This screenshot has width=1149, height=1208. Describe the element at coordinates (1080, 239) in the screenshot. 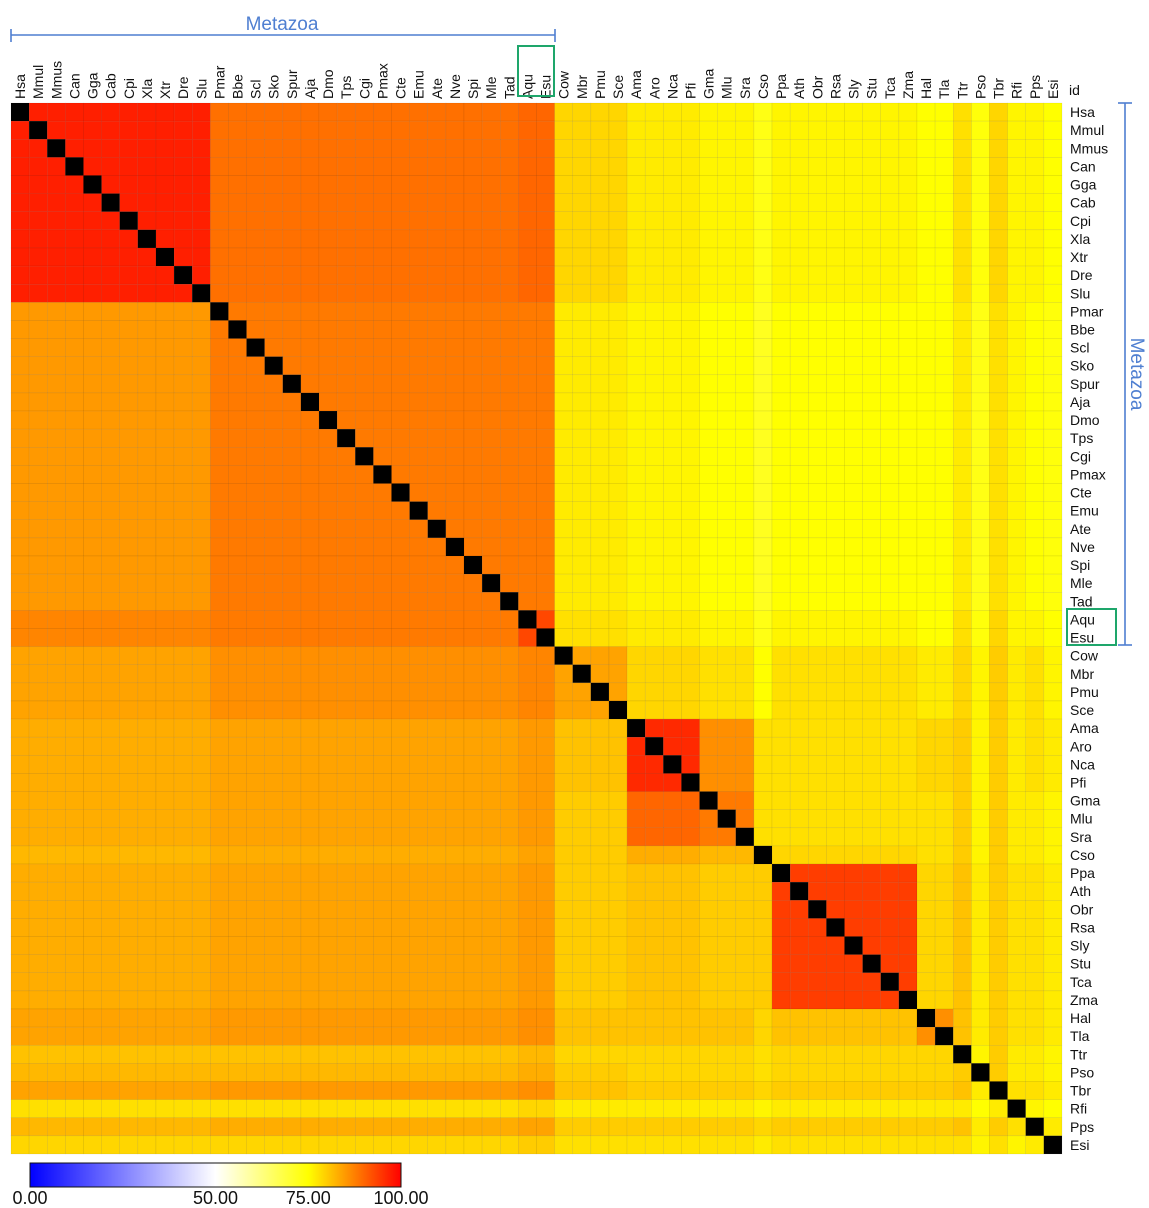

I see `row-label: Xla` at that location.